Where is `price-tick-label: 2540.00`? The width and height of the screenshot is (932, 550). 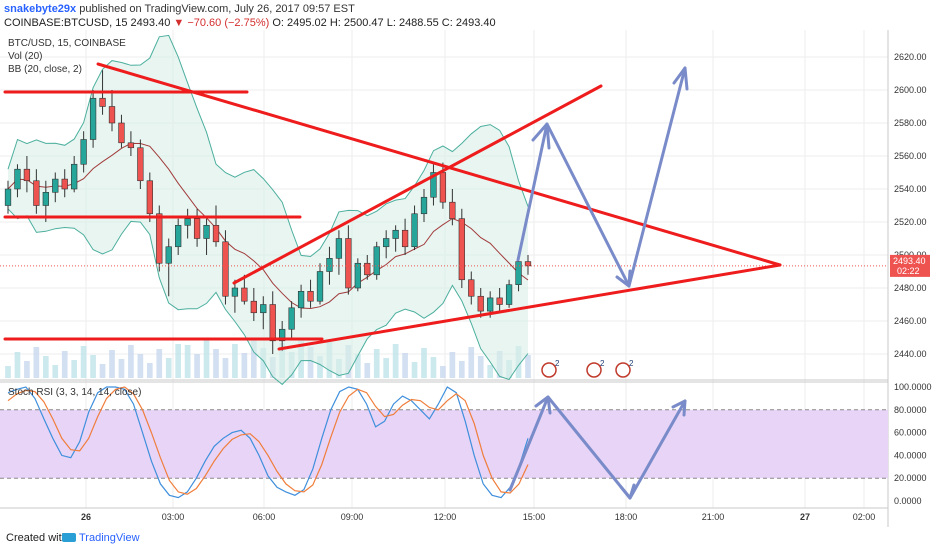 price-tick-label: 2540.00 is located at coordinates (910, 189).